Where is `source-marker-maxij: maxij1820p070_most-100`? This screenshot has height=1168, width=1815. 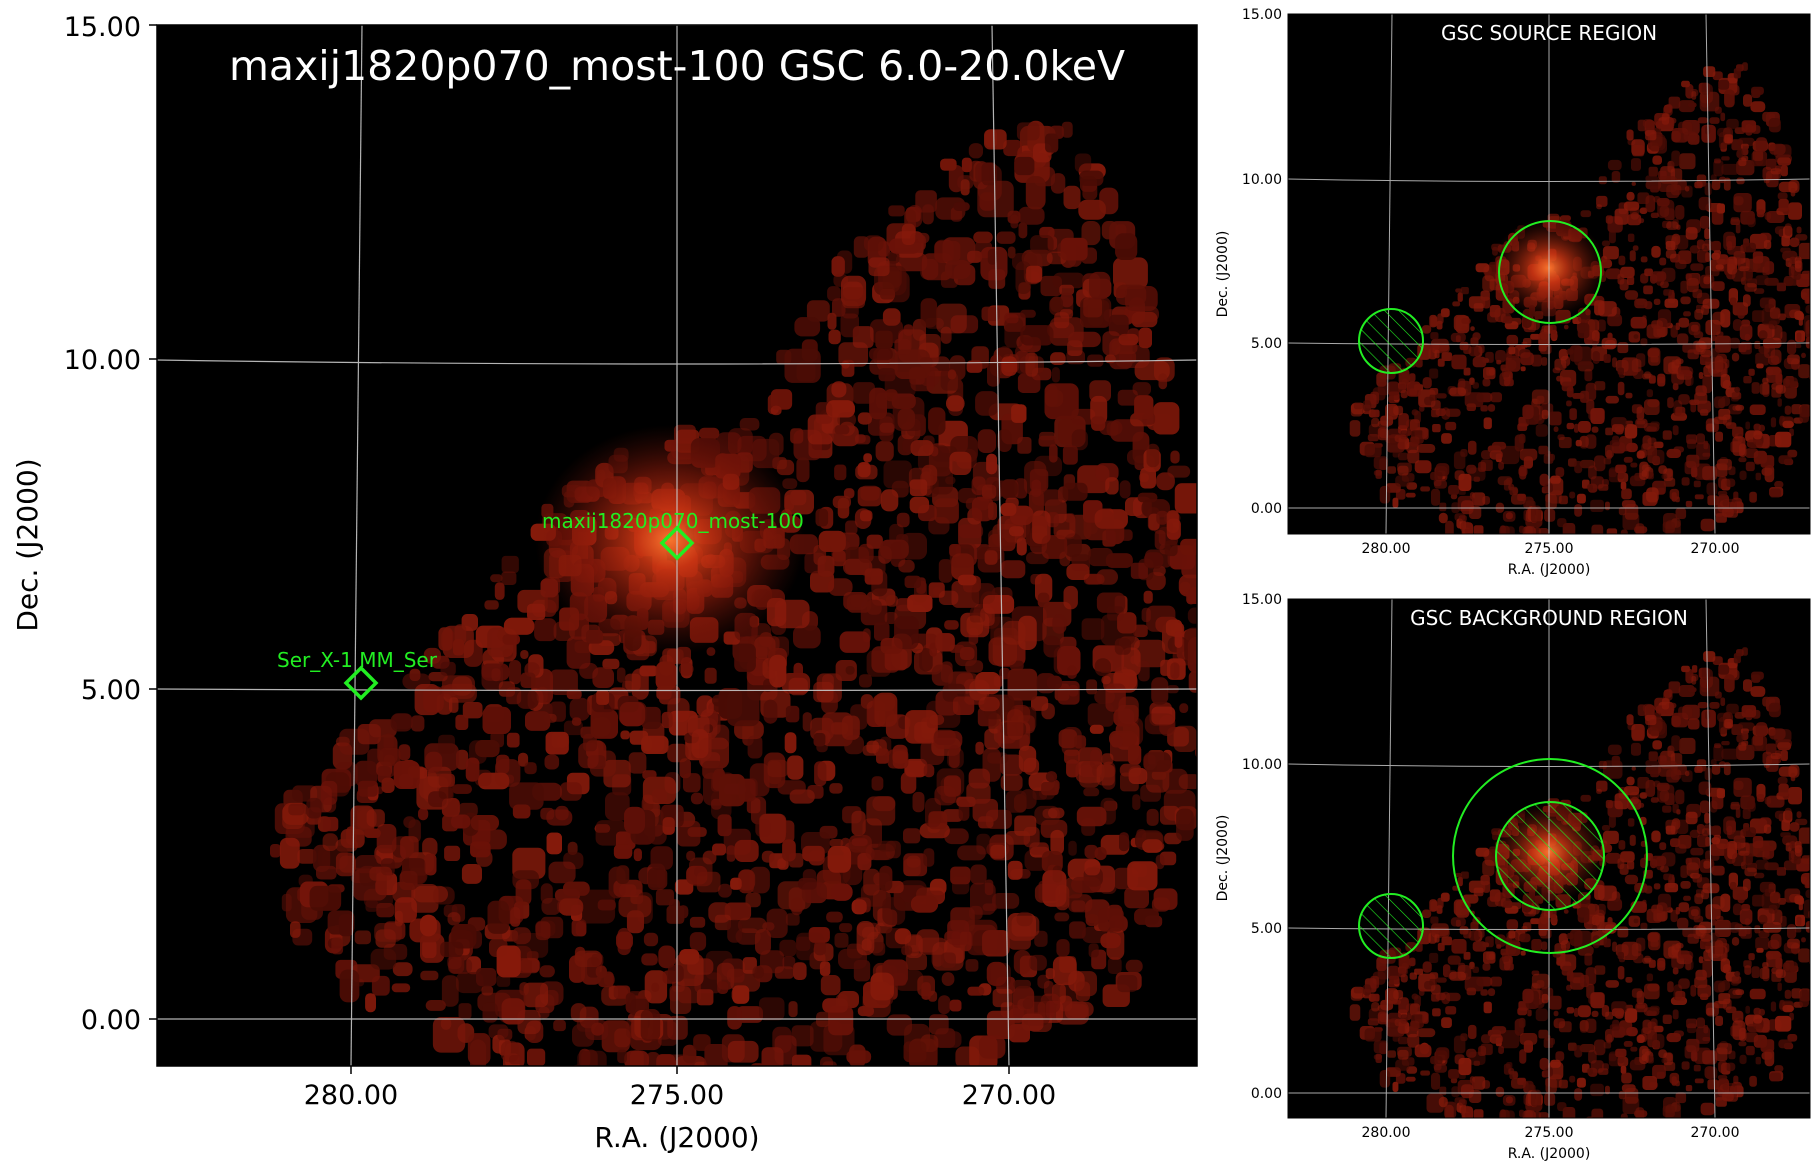 source-marker-maxij: maxij1820p070_most-100 is located at coordinates (673, 535).